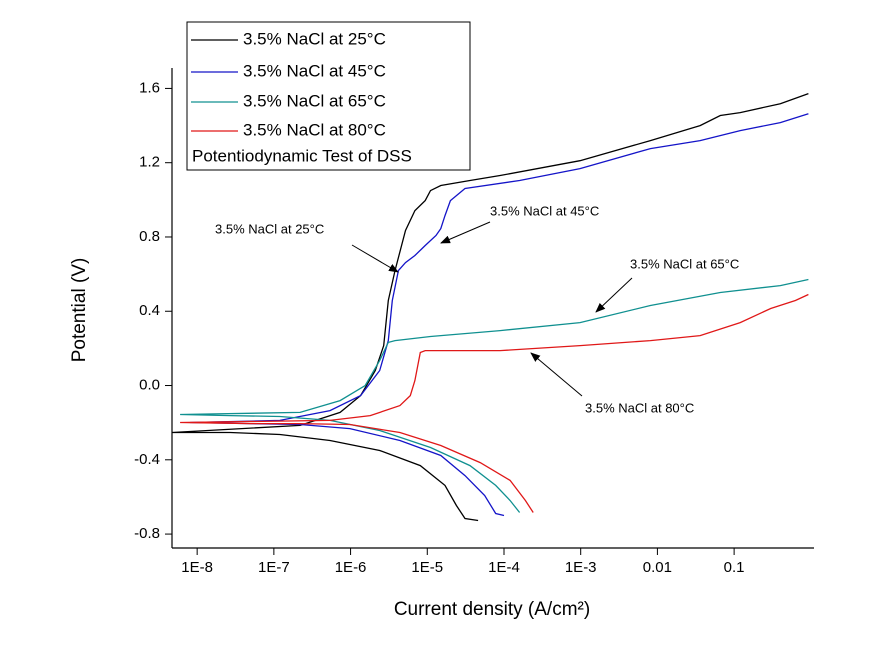 This screenshot has width=884, height=646. I want to click on y-tick-label: 0.8, so click(149, 236).